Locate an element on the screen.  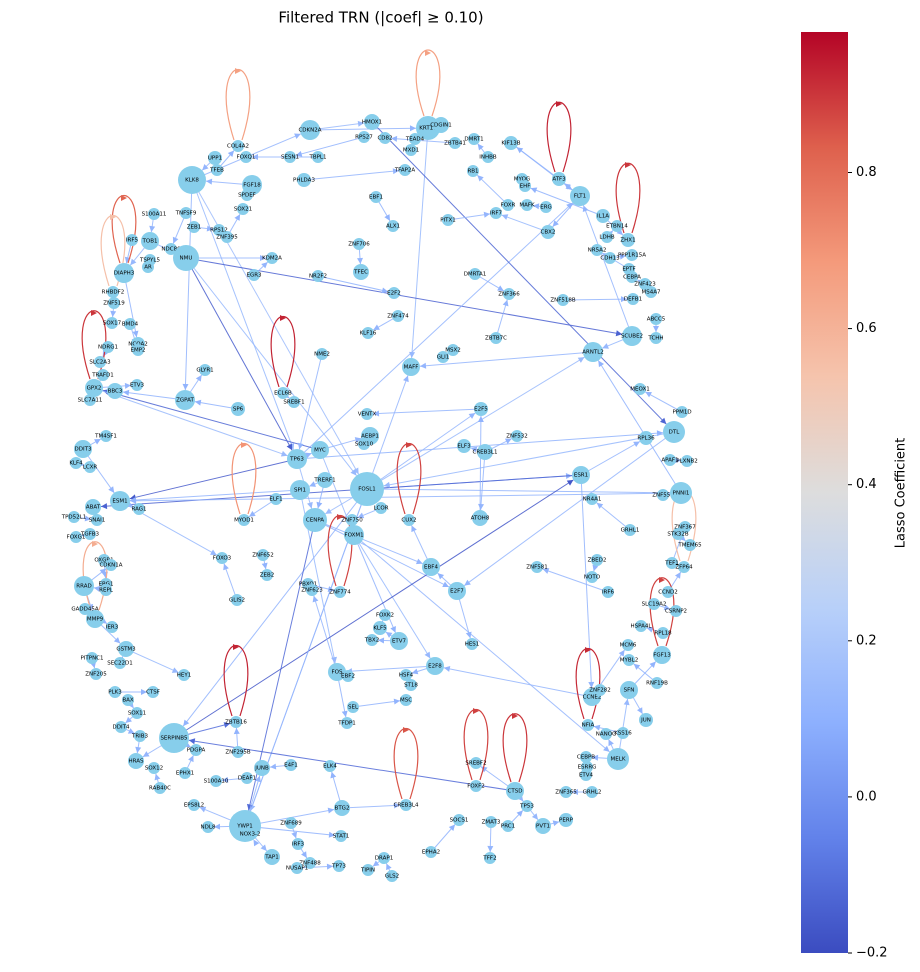
node-label: ZFP64 is located at coordinates (684, 568).